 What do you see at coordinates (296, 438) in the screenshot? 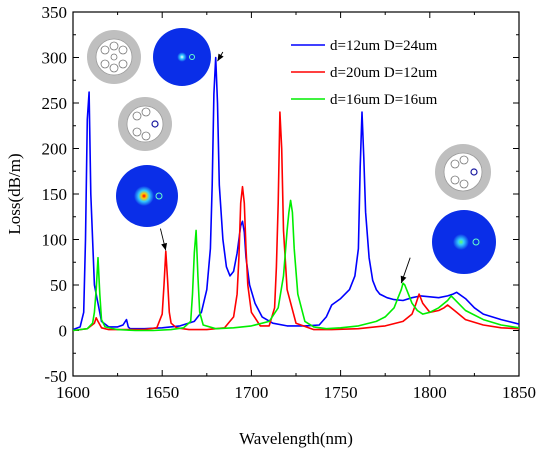
I see `x-axis-title: Wavelength(nm)` at bounding box center [296, 438].